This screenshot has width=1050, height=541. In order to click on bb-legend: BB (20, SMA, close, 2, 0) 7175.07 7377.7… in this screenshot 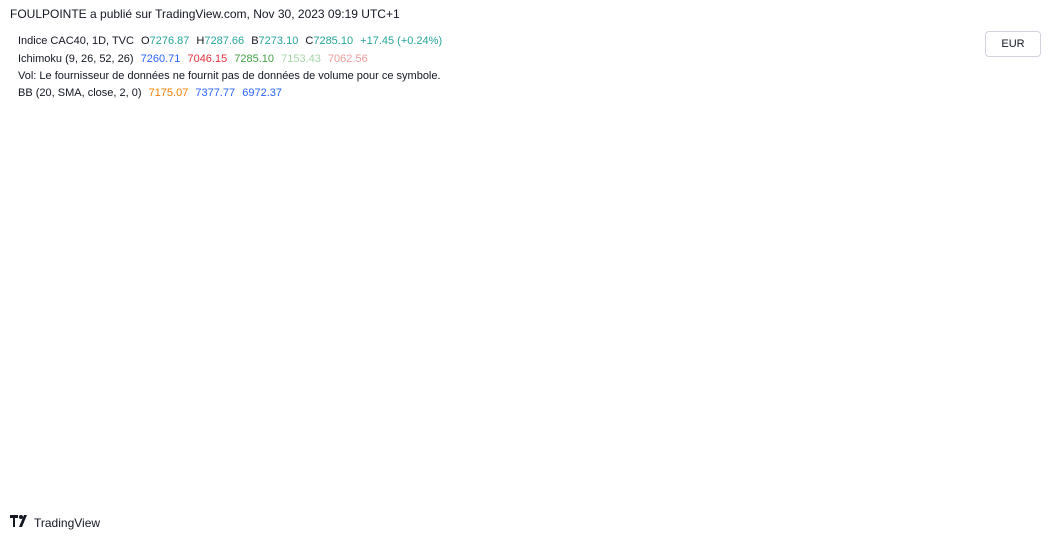, I will do `click(152, 93)`.